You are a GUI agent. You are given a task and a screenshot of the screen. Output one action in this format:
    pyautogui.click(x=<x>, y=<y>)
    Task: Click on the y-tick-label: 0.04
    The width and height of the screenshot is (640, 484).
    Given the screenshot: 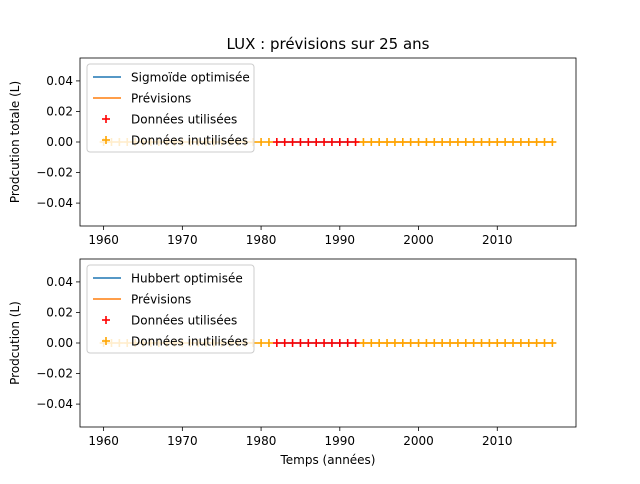 What is the action you would take?
    pyautogui.click(x=59, y=282)
    